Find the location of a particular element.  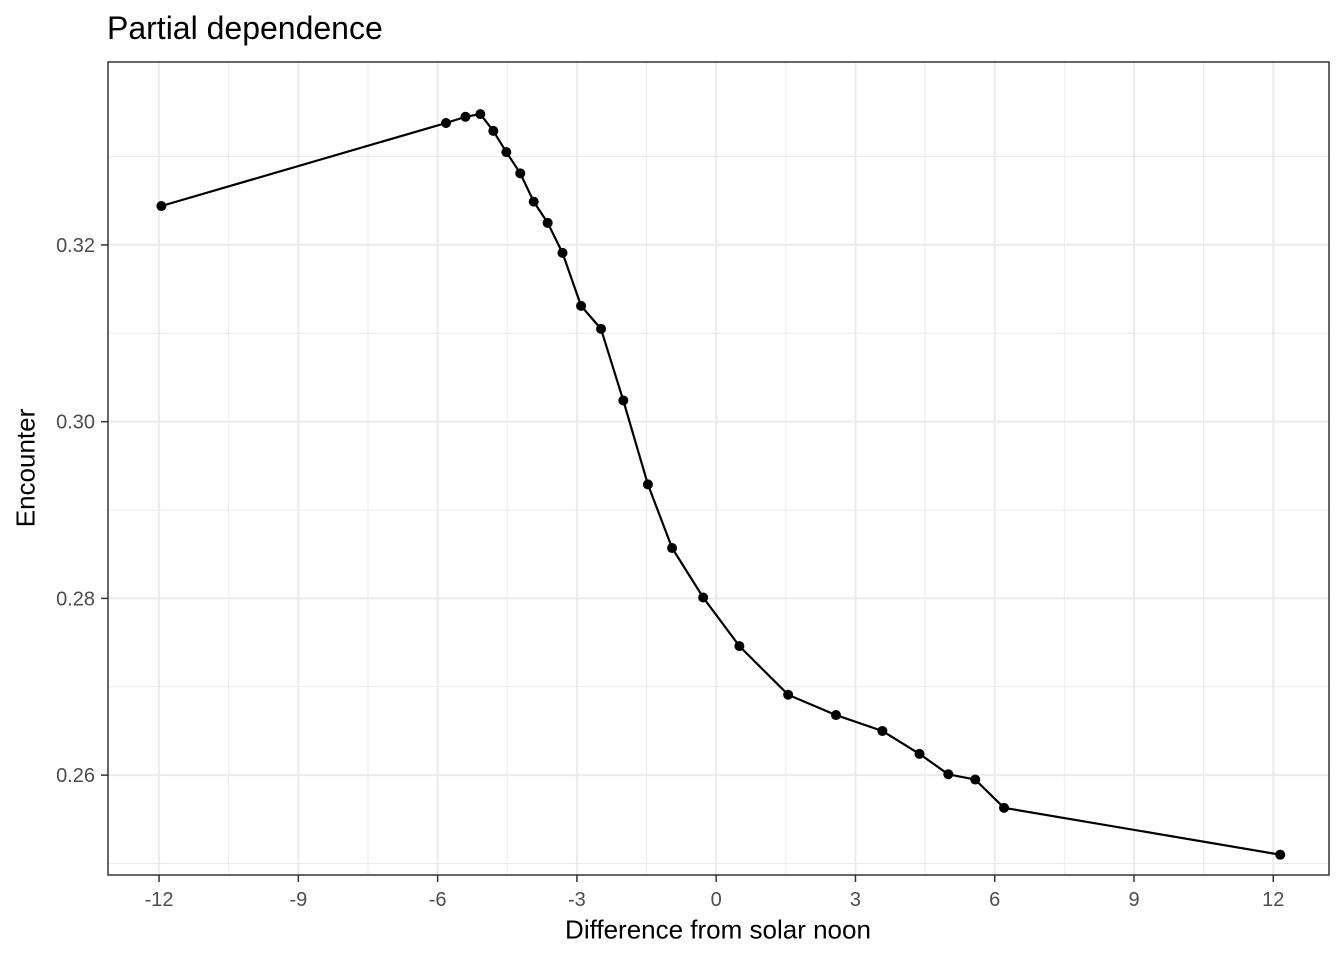

y-tick-label: 0.28 is located at coordinates (75, 599).